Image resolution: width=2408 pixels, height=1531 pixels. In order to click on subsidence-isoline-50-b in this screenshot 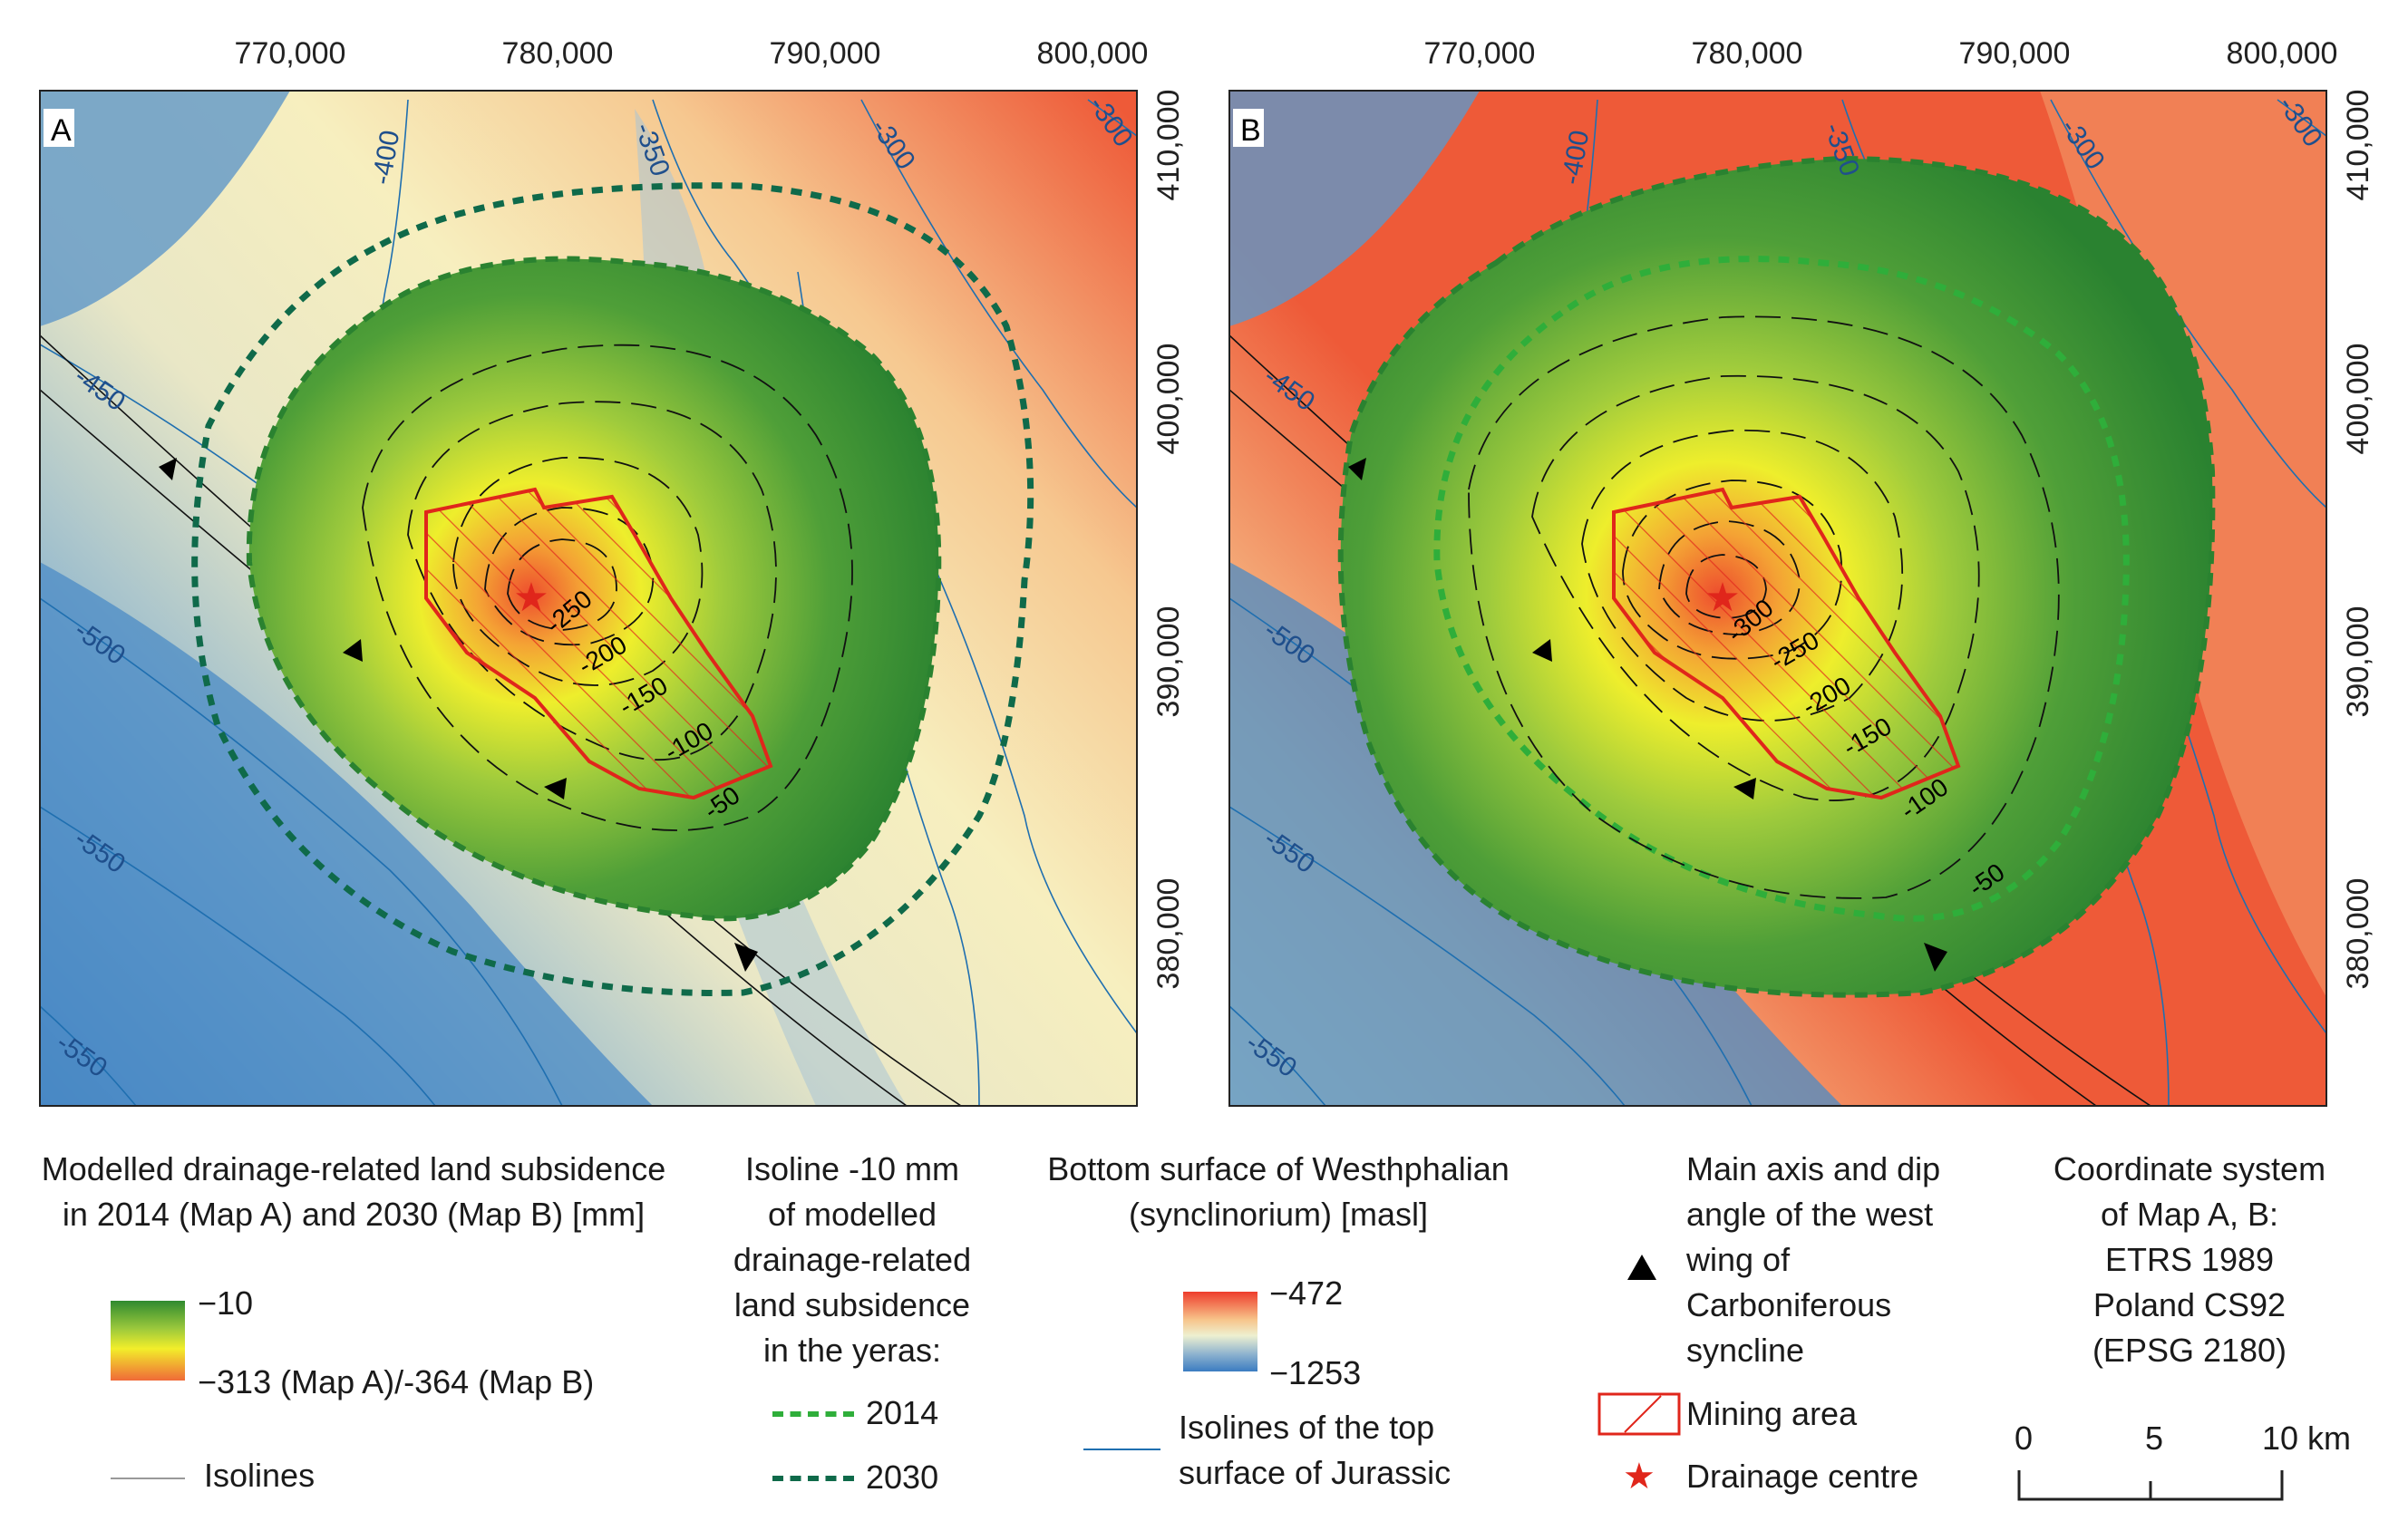, I will do `click(1764, 607)`.